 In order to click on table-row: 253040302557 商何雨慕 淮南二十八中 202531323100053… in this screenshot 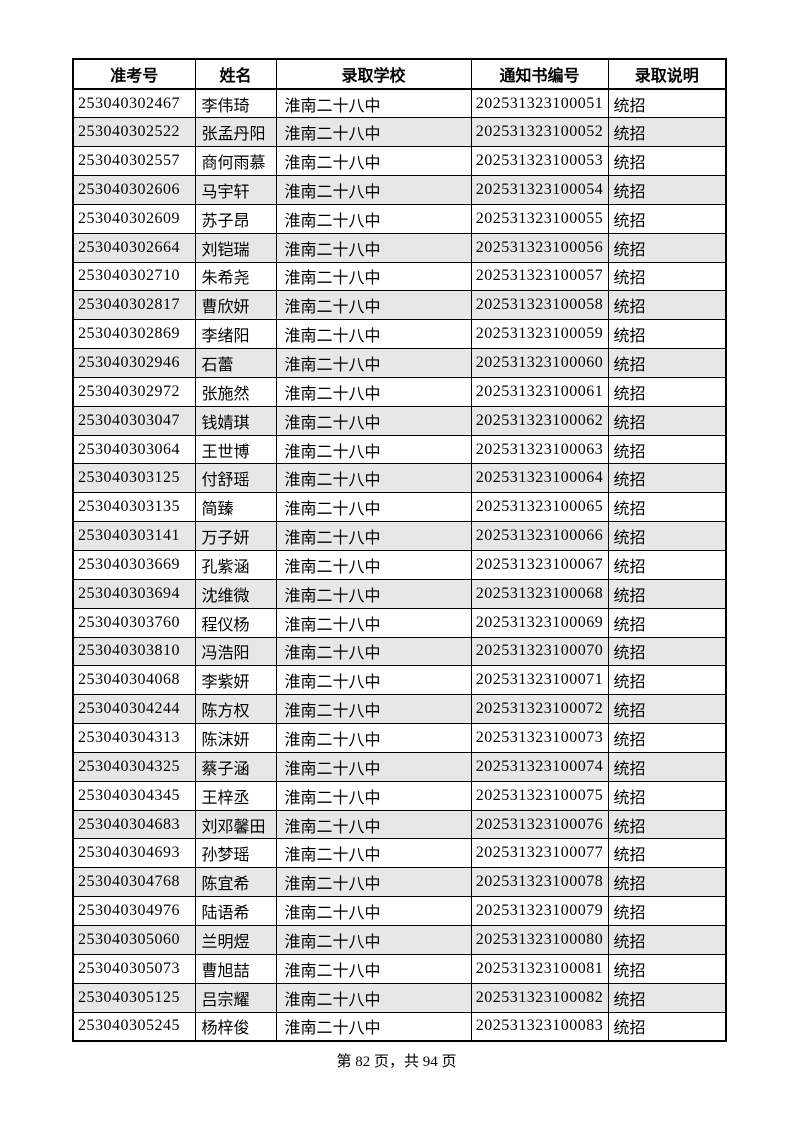, I will do `click(399, 161)`.